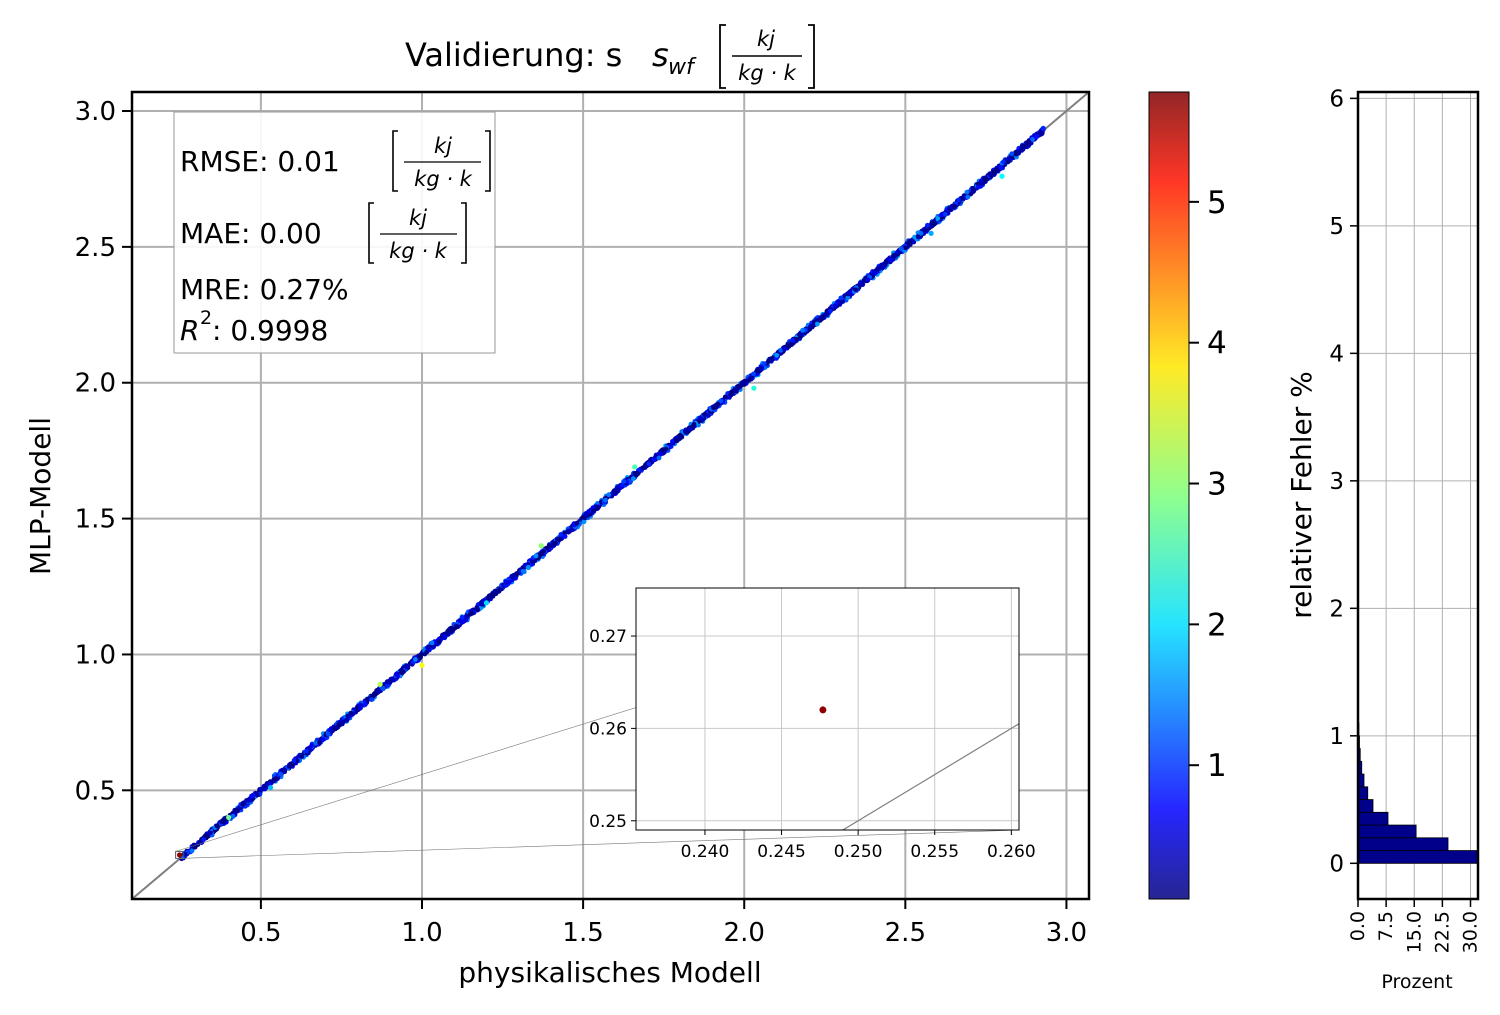  I want to click on colorbar-frame, so click(1169, 495).